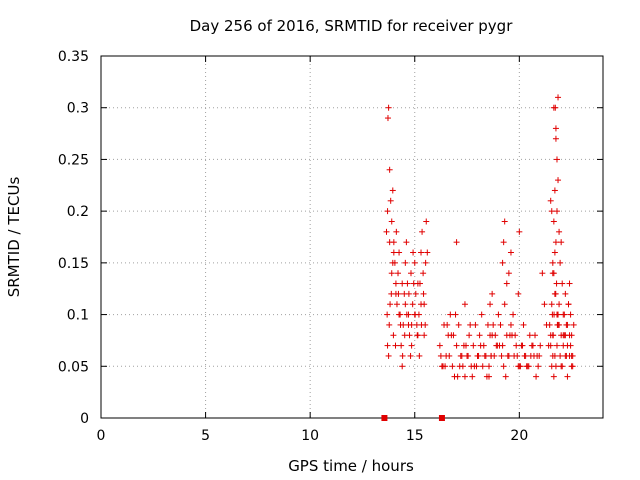 Image resolution: width=640 pixels, height=480 pixels. What do you see at coordinates (351, 466) in the screenshot?
I see `x-axis-label: GPS time / hours` at bounding box center [351, 466].